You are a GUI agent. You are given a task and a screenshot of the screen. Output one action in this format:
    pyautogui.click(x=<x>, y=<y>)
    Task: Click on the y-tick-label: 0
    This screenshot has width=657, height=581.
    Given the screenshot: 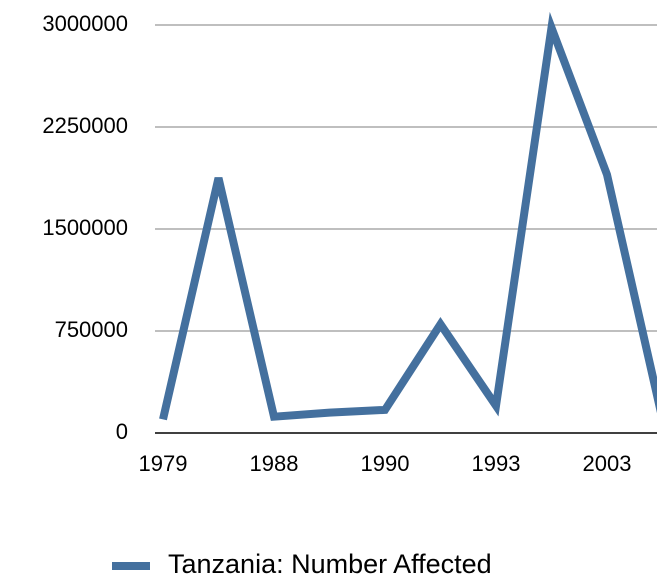 What is the action you would take?
    pyautogui.click(x=122, y=431)
    